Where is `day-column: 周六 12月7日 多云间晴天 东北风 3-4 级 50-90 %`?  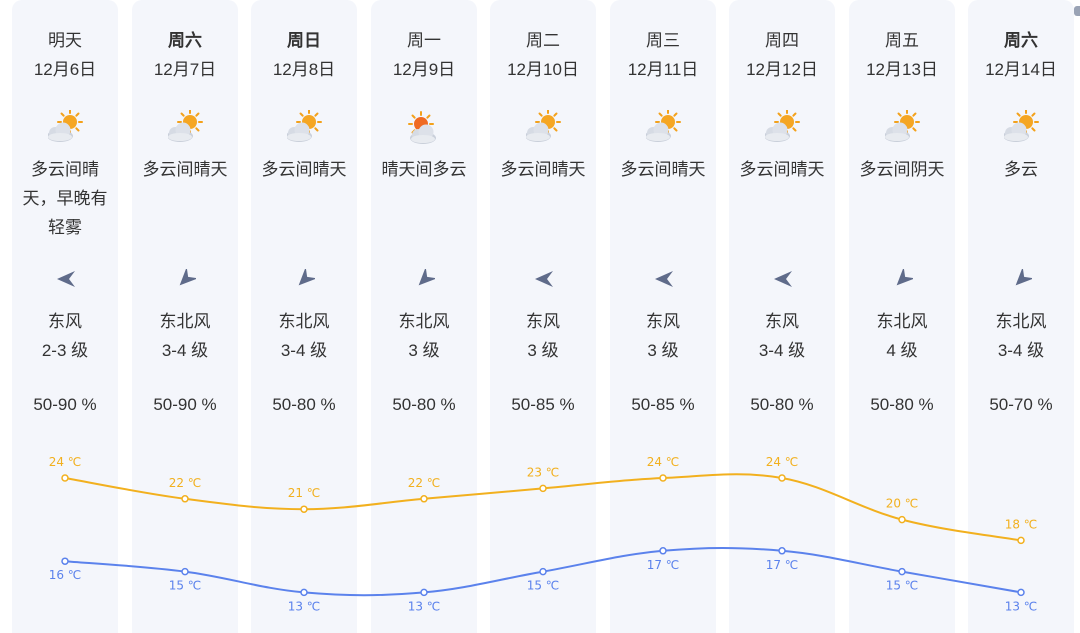 day-column: 周六 12月7日 多云间晴天 东北风 3-4 级 50-90 % is located at coordinates (185, 316).